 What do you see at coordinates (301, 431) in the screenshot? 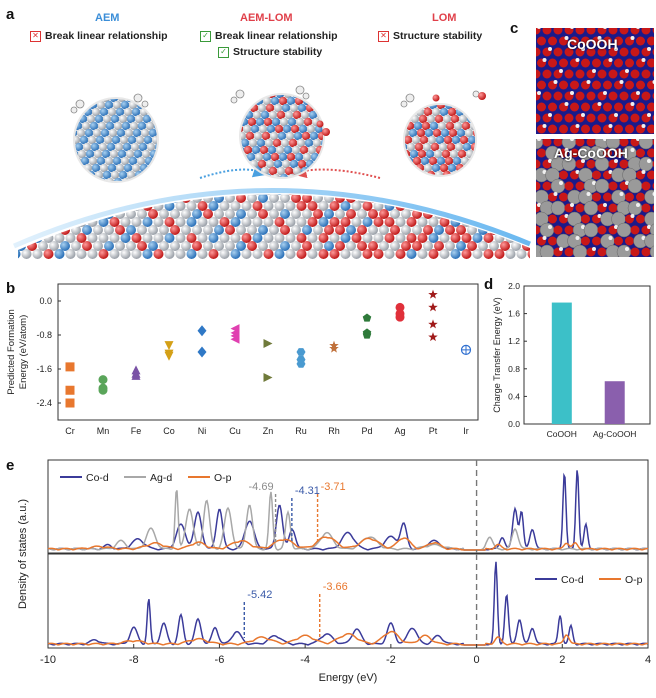
I see `x-tick-label-b: Ru` at bounding box center [301, 431].